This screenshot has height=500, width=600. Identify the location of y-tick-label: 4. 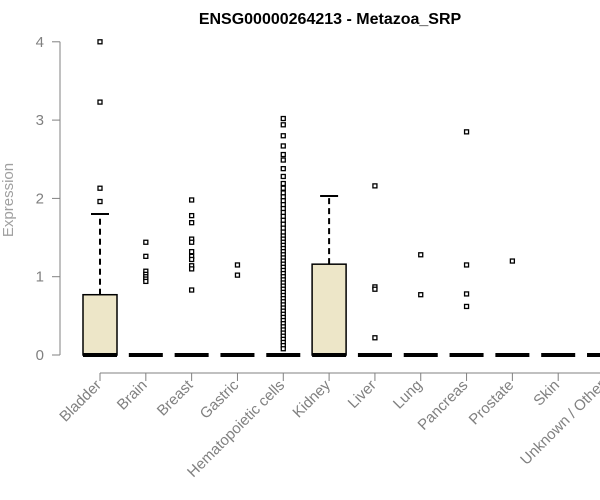
(40, 42).